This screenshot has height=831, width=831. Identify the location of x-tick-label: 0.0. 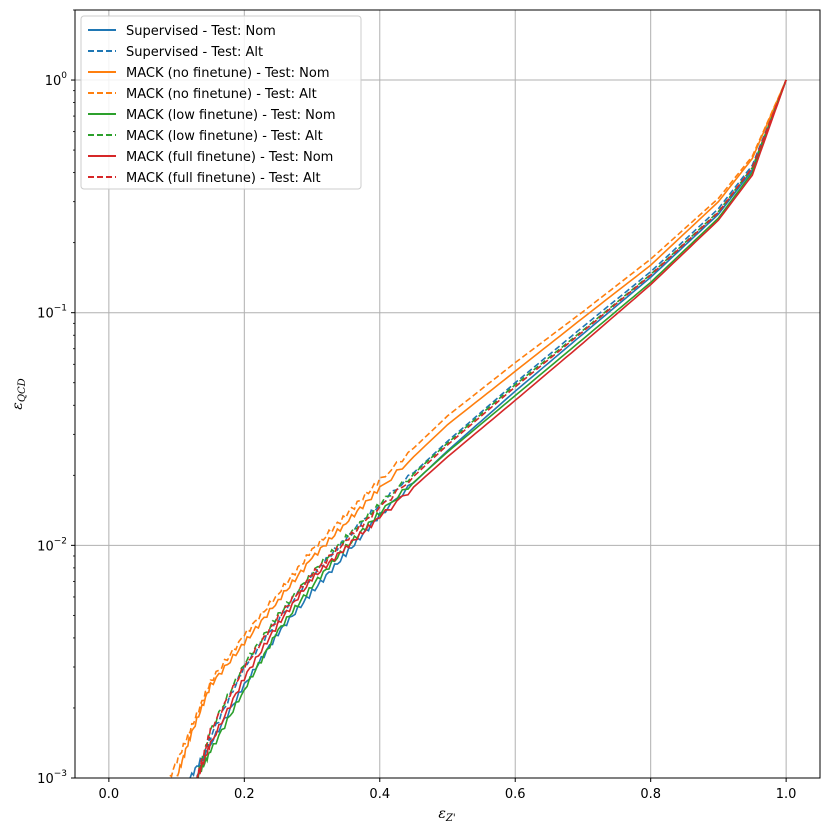
(109, 794).